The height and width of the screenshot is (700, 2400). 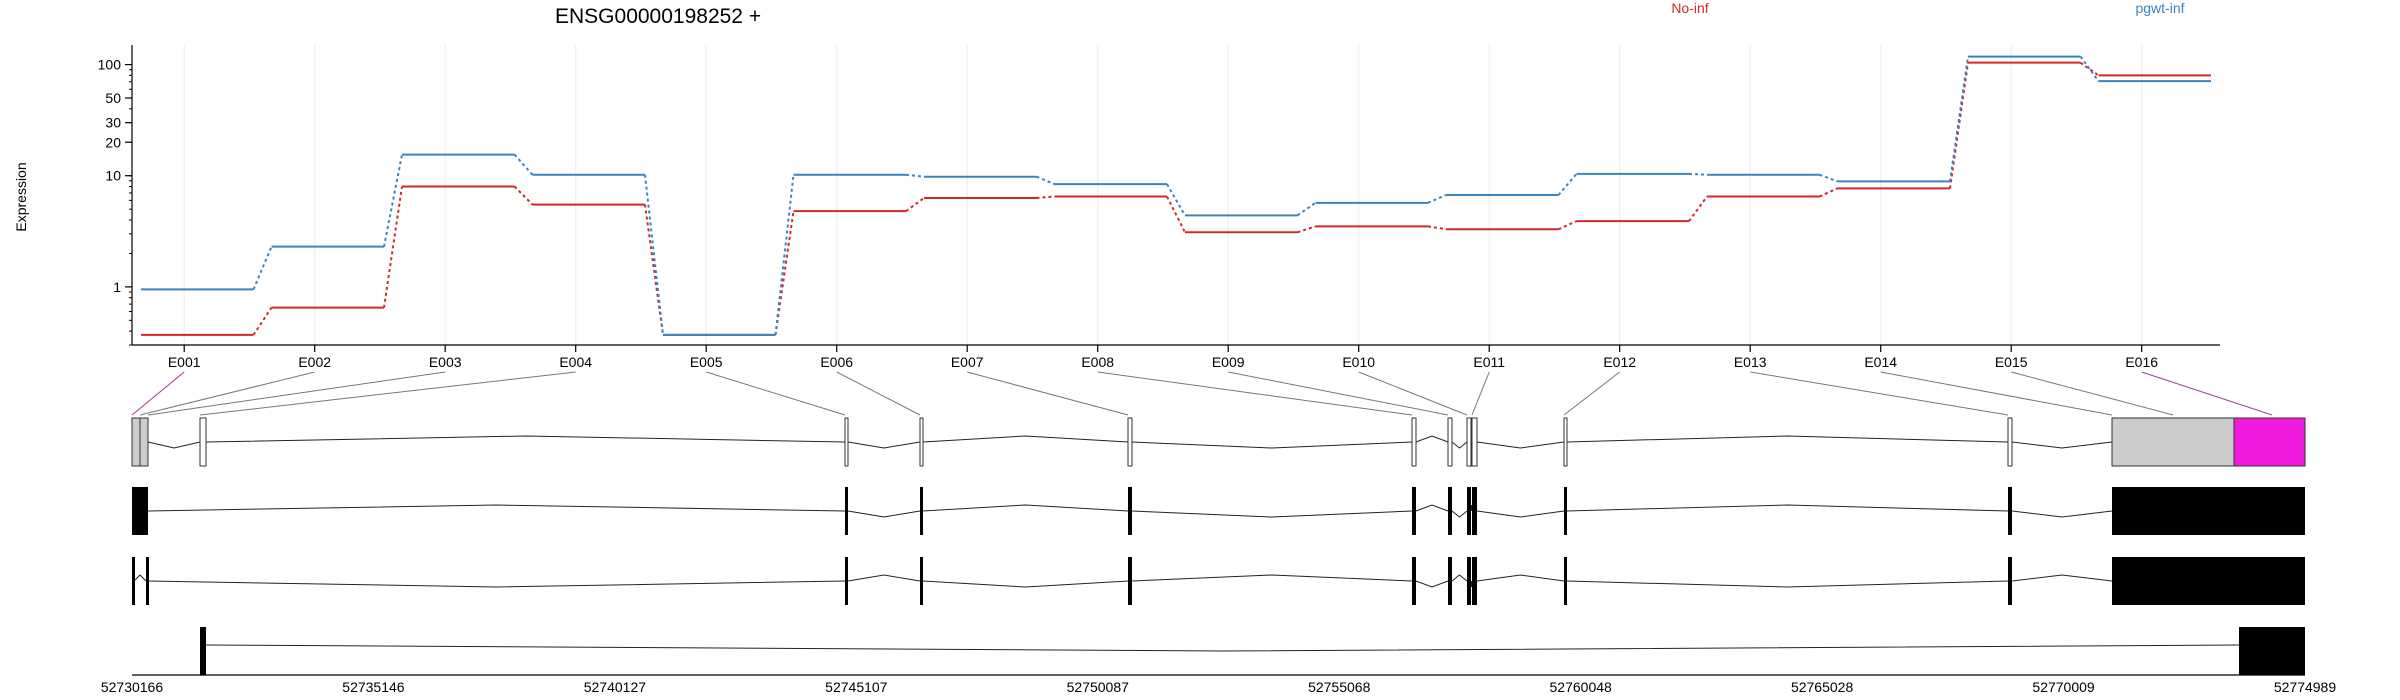 What do you see at coordinates (373, 687) in the screenshot?
I see `genomic-tick-label: 52735146` at bounding box center [373, 687].